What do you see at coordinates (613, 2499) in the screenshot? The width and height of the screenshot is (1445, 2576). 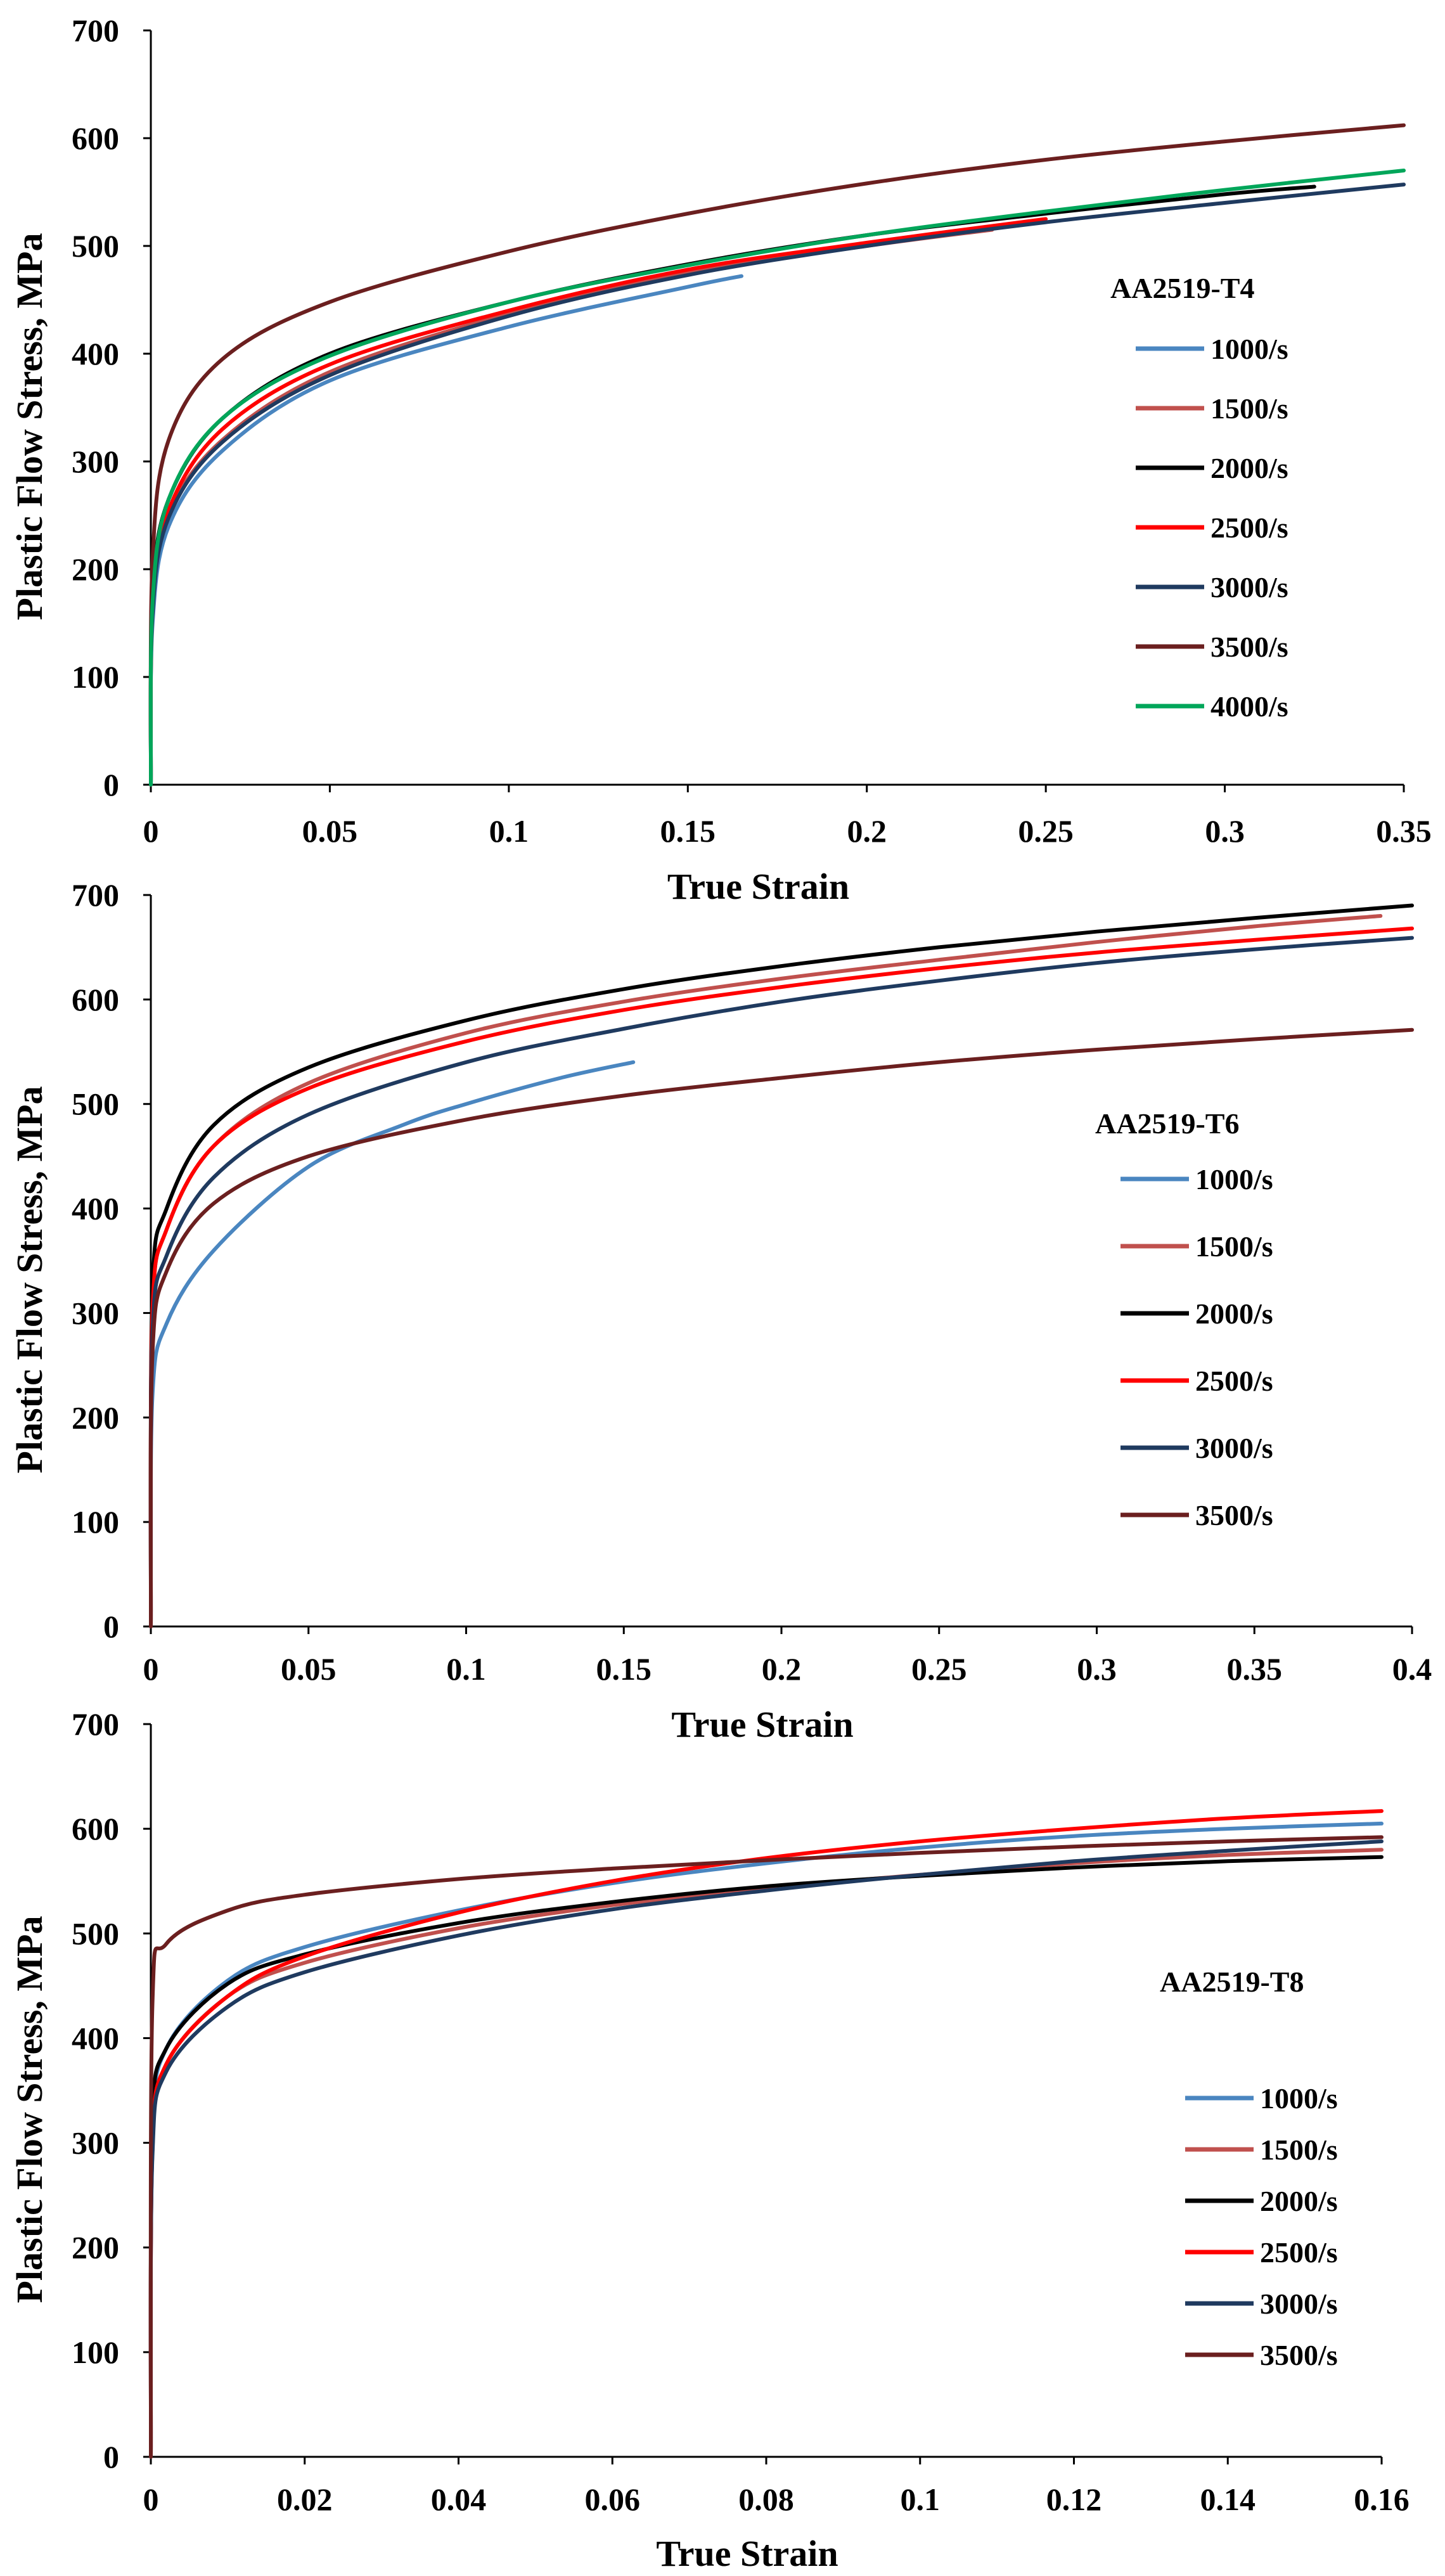 I see `x-tick-label: 0.06` at bounding box center [613, 2499].